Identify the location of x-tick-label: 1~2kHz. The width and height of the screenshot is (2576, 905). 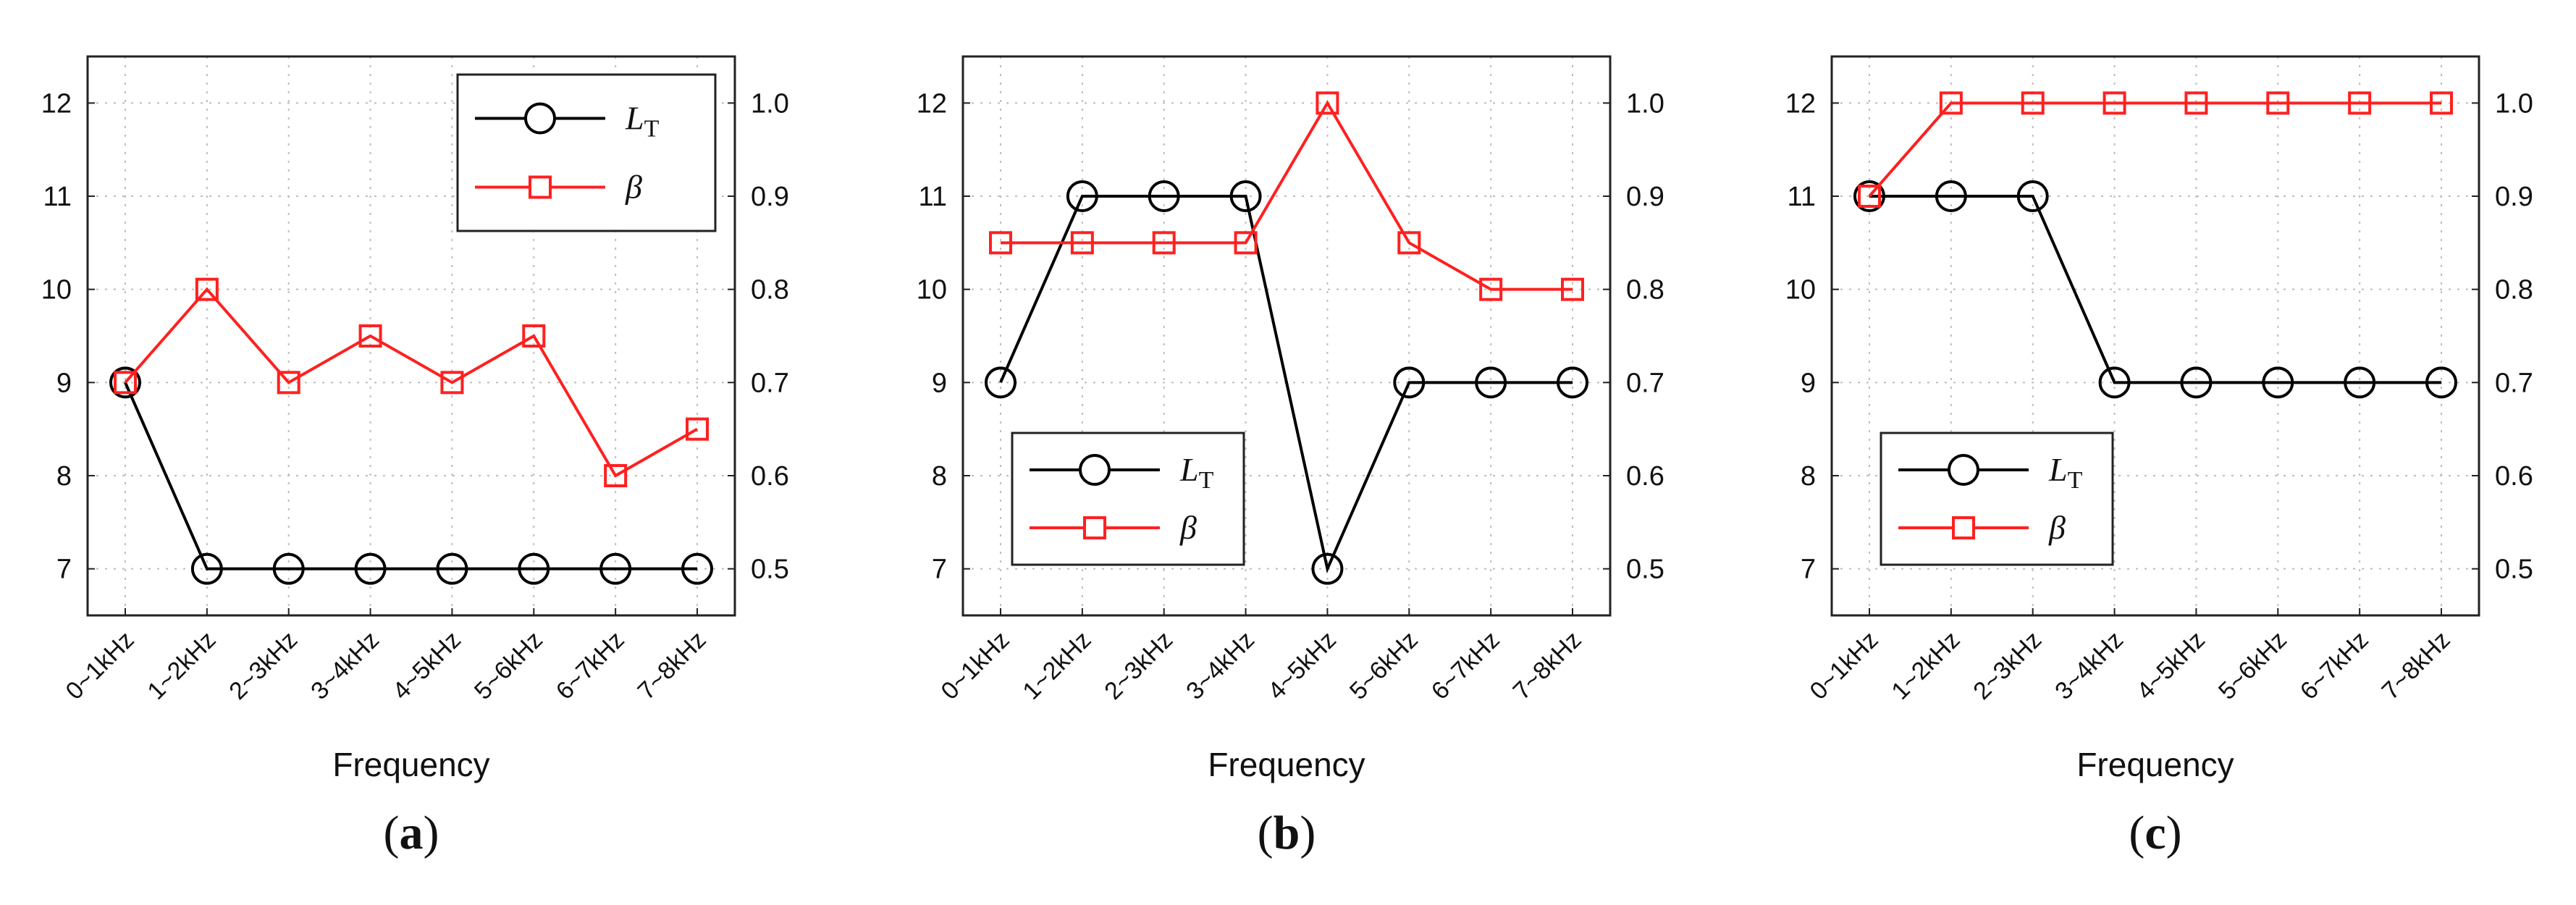
(1056, 665).